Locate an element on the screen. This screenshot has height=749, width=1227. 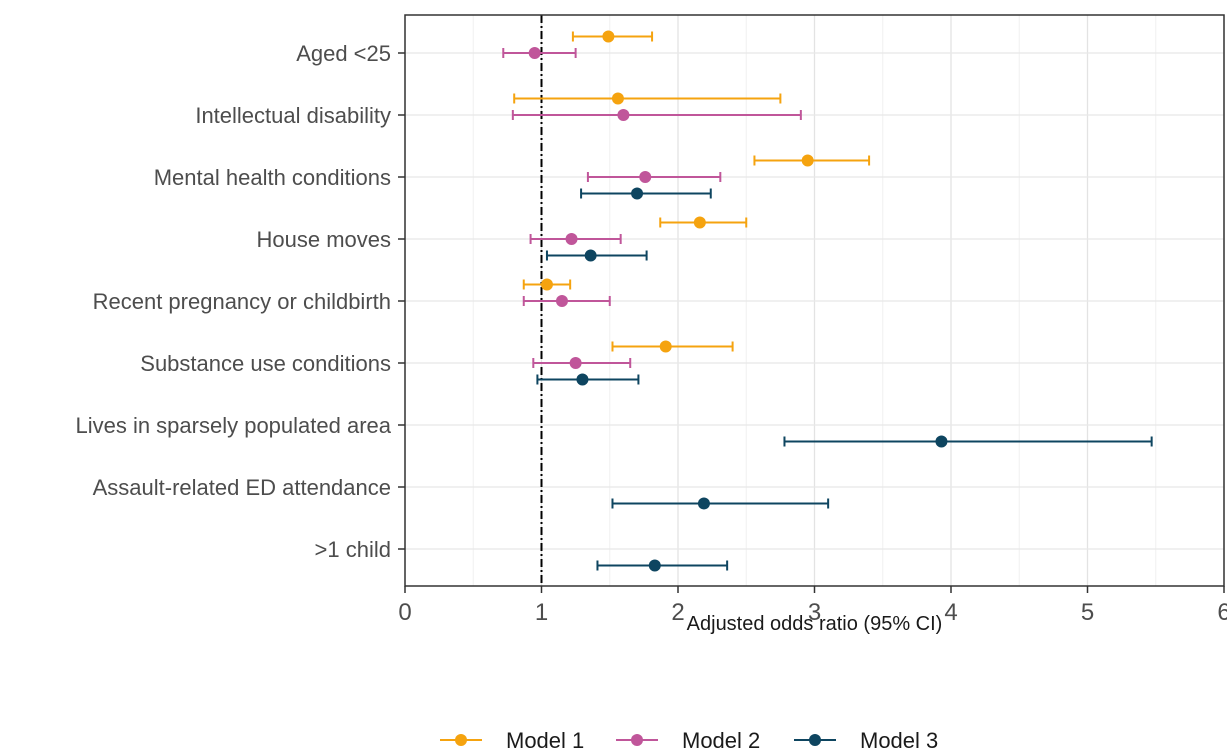
x-tick-label: 5 is located at coordinates (1087, 612).